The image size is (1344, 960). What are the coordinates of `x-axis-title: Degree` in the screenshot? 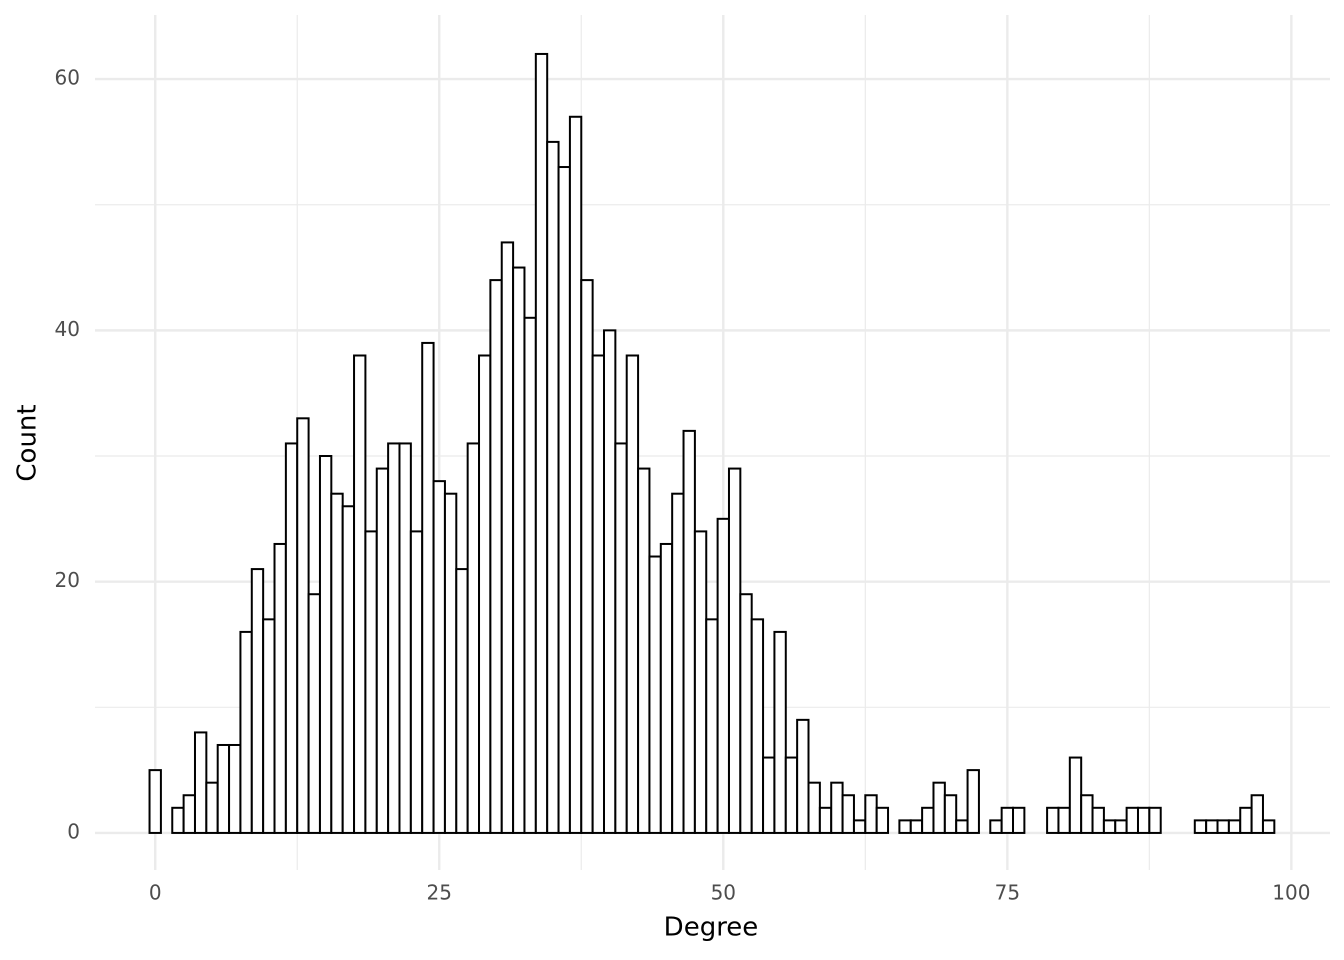 It's located at (711, 928).